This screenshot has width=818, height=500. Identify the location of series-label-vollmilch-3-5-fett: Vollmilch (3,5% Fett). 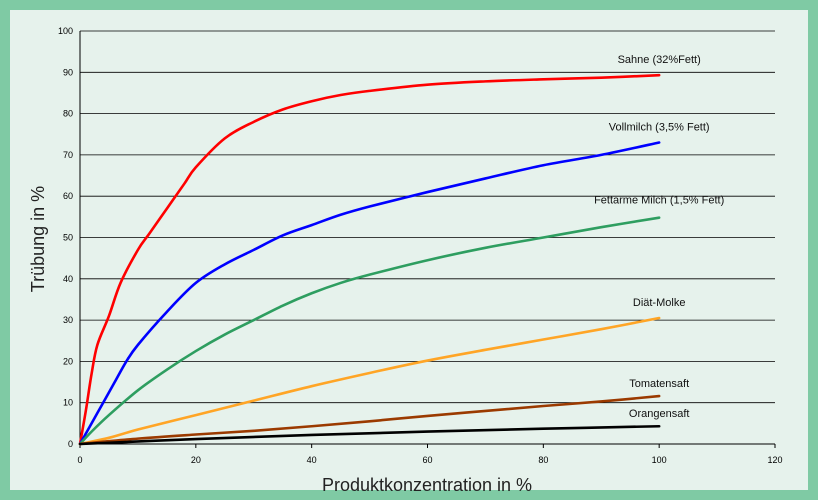
(659, 128).